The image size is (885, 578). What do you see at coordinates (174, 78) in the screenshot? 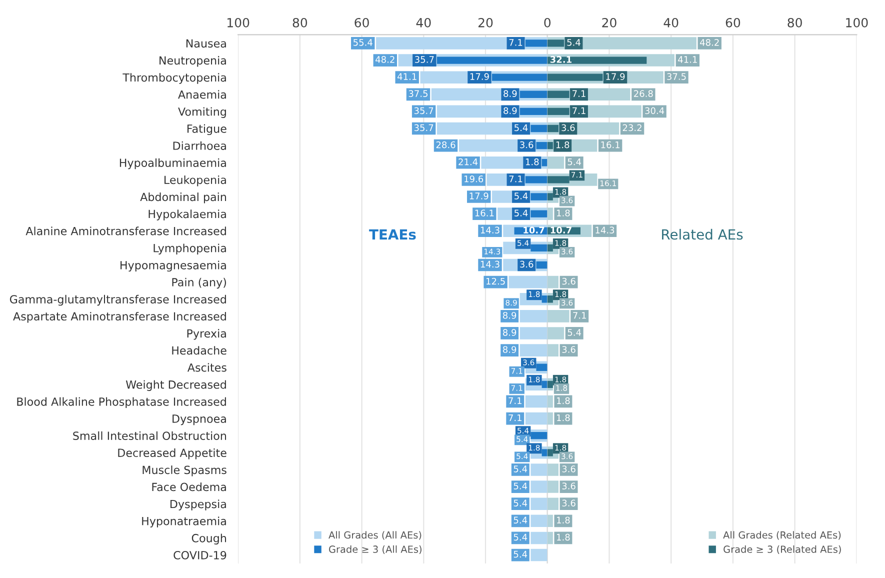
I see `y-tick-label: Thrombocytopenia` at bounding box center [174, 78].